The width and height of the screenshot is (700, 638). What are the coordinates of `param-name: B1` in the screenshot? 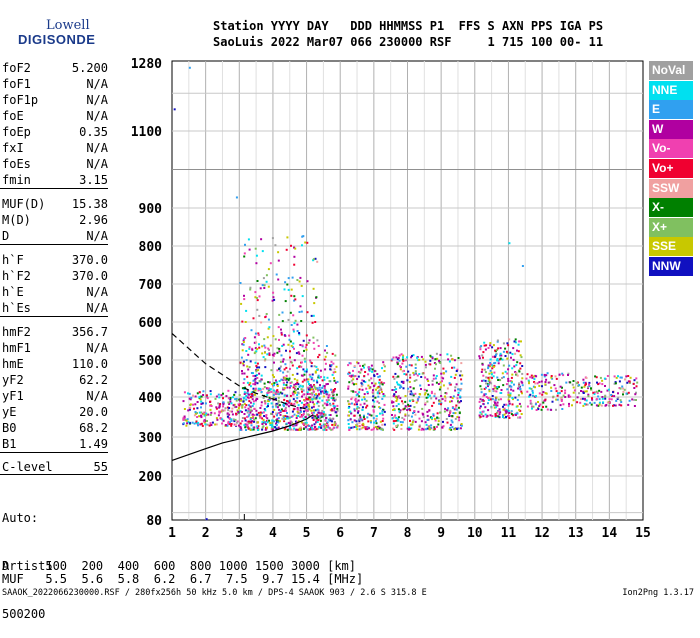 It's located at (9, 444).